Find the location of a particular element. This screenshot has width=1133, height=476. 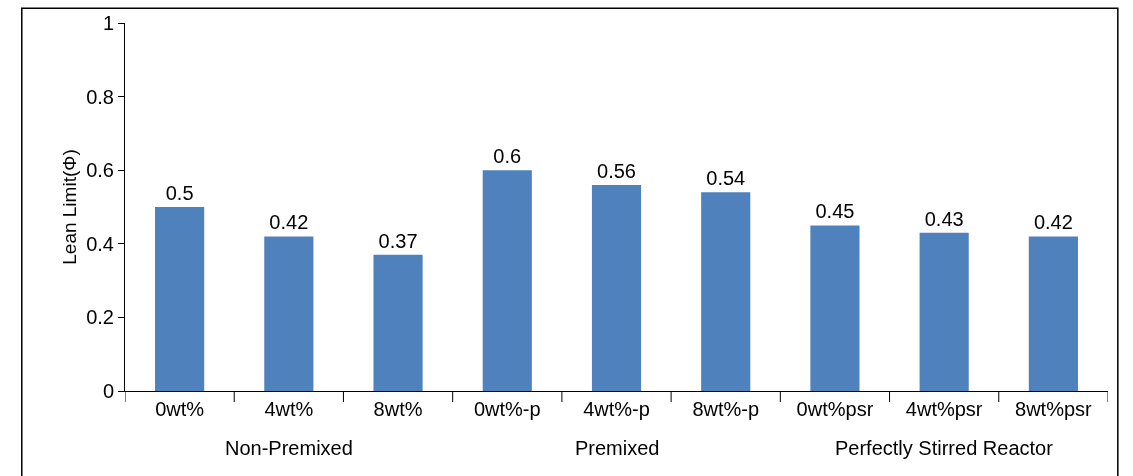

x-tick-label: 4wt% is located at coordinates (289, 409).